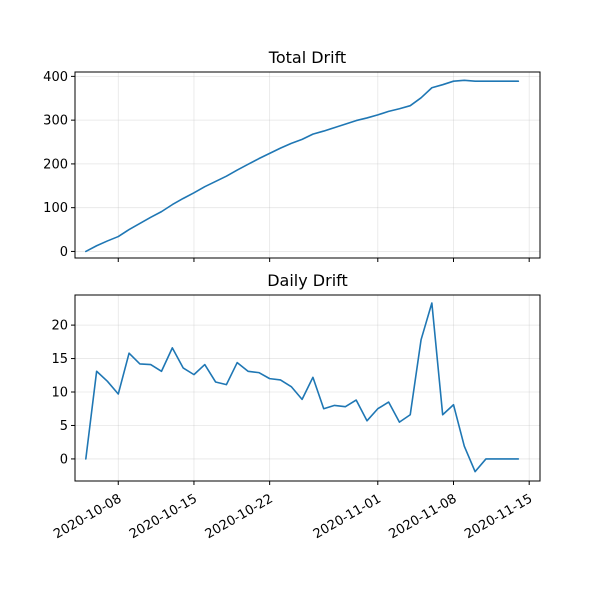  I want to click on total-ytick-label-4: 400, so click(55, 77).